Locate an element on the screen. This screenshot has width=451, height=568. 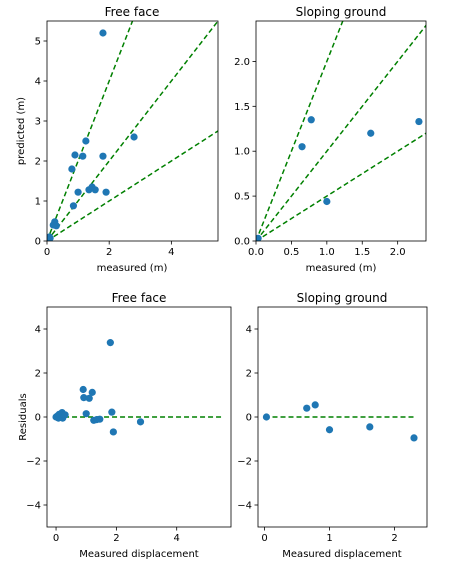
x-tick-label: 0.5 is located at coordinates (291, 252).